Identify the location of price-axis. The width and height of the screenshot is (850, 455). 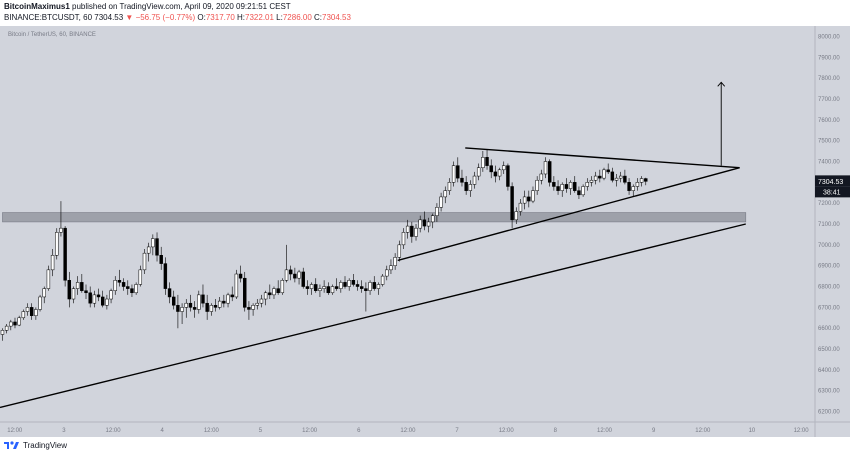
(832, 224).